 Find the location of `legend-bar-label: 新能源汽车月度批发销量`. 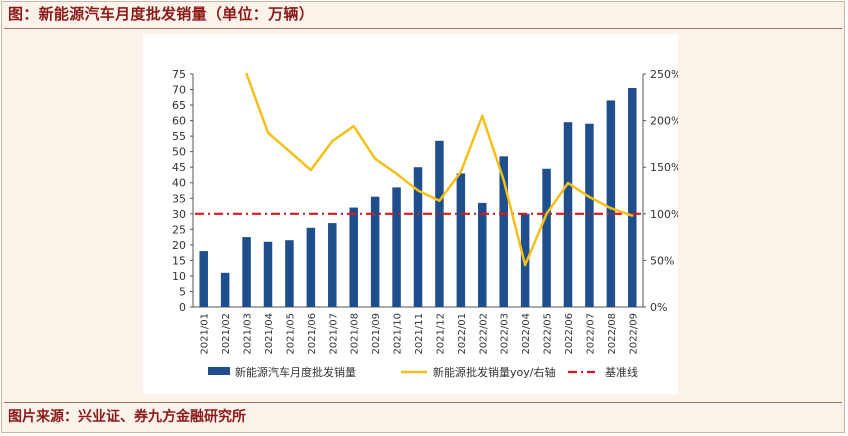

legend-bar-label: 新能源汽车月度批发销量 is located at coordinates (295, 372).